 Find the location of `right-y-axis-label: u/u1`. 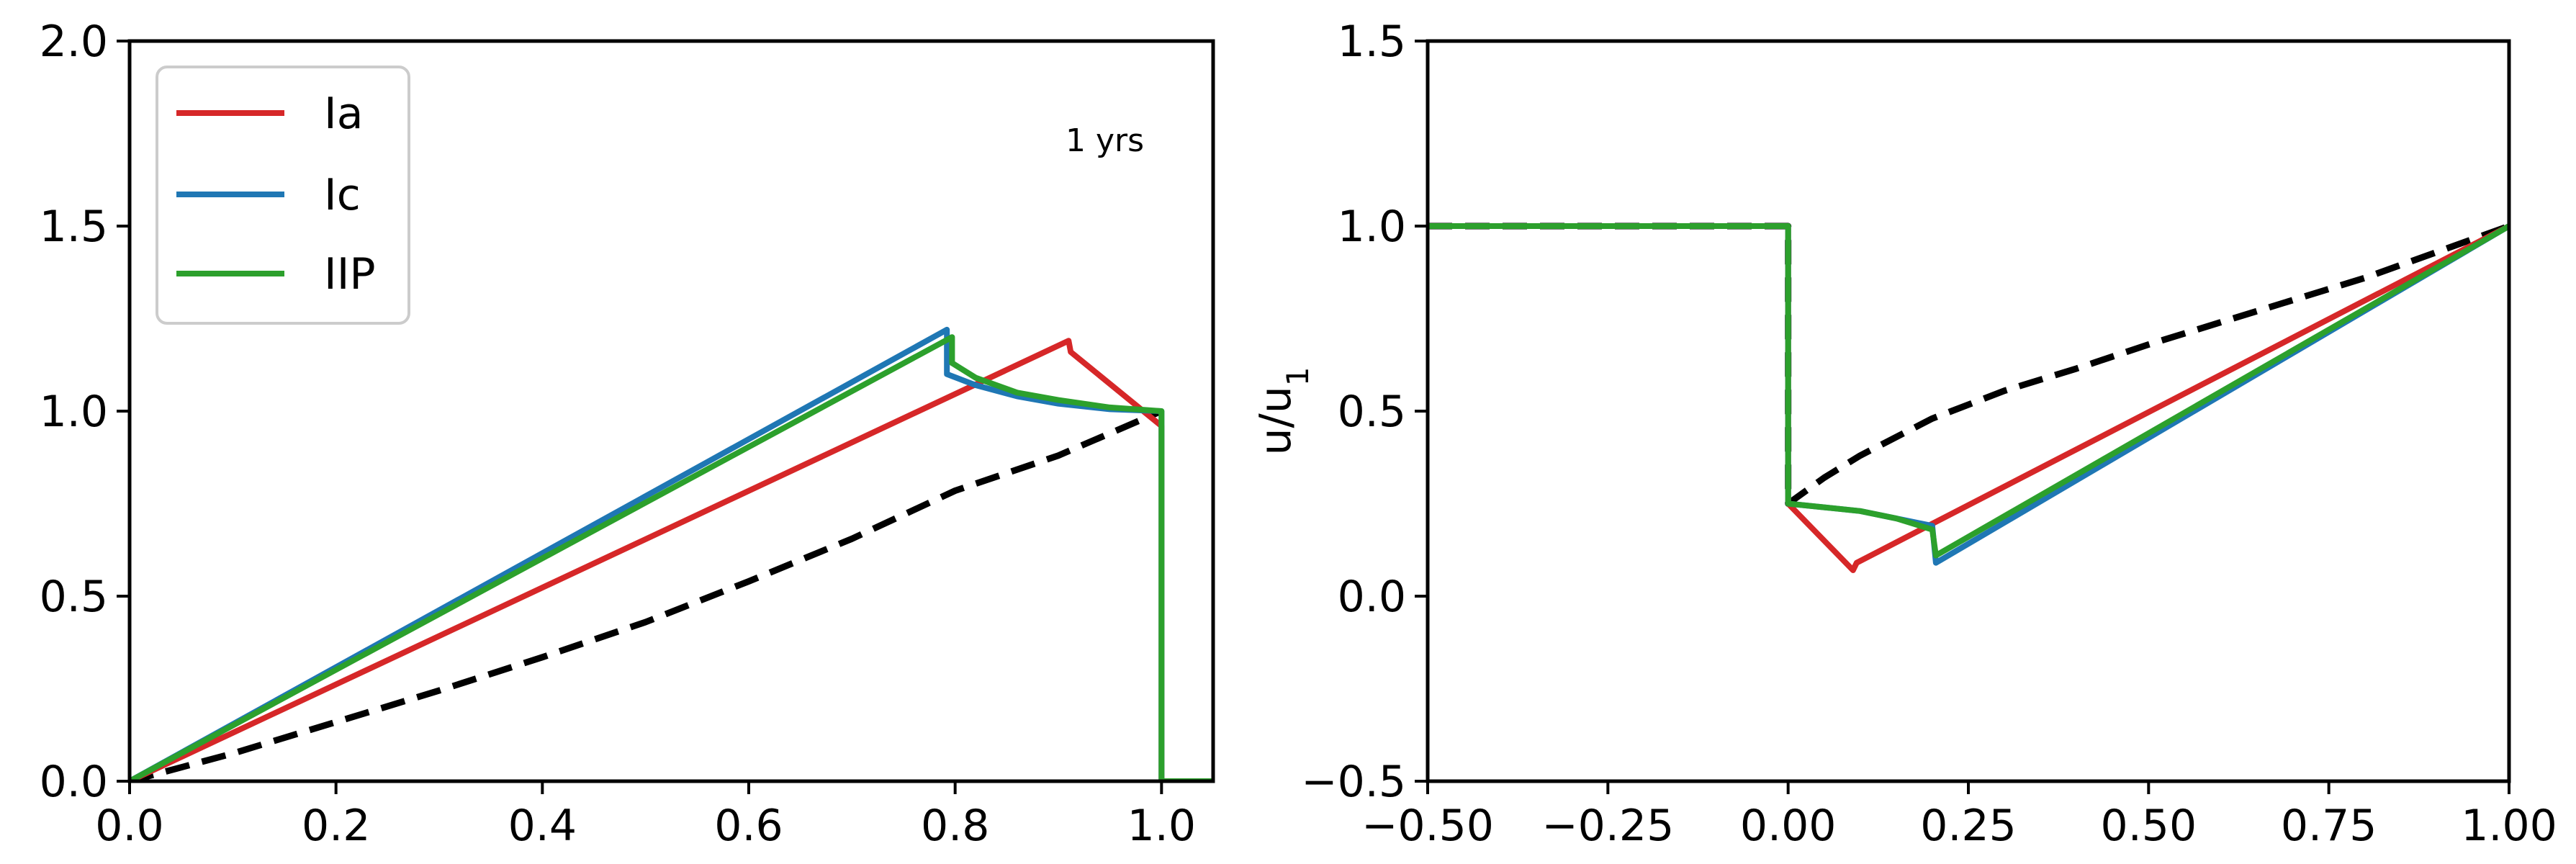

right-y-axis-label: u/u1 is located at coordinates (1283, 410).